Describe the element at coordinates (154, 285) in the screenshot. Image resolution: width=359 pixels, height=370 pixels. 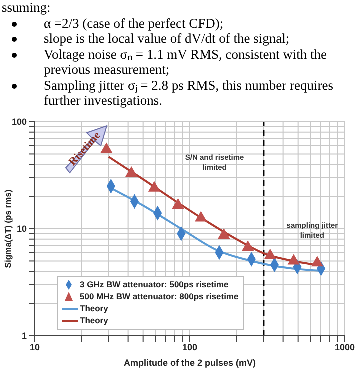
I see `legend-label: 3 GHz BW attenuator: 500ps risetime` at that location.